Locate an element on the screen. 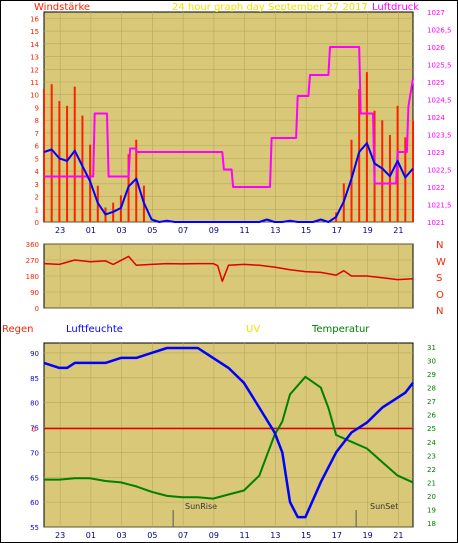 This screenshot has height=543, width=458. y-tick-label: 60 is located at coordinates (34, 503).